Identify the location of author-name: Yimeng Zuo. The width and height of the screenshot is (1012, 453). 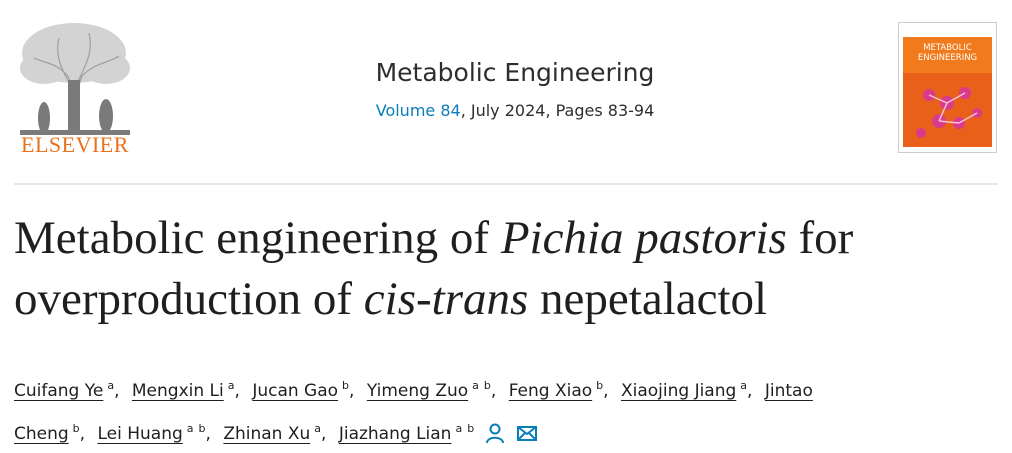
(417, 391).